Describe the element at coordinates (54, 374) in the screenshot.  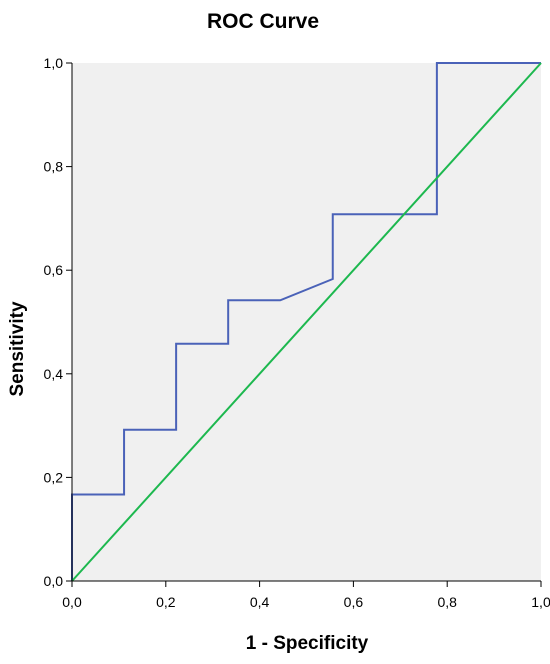
I see `y-tick-label: 0,4` at that location.